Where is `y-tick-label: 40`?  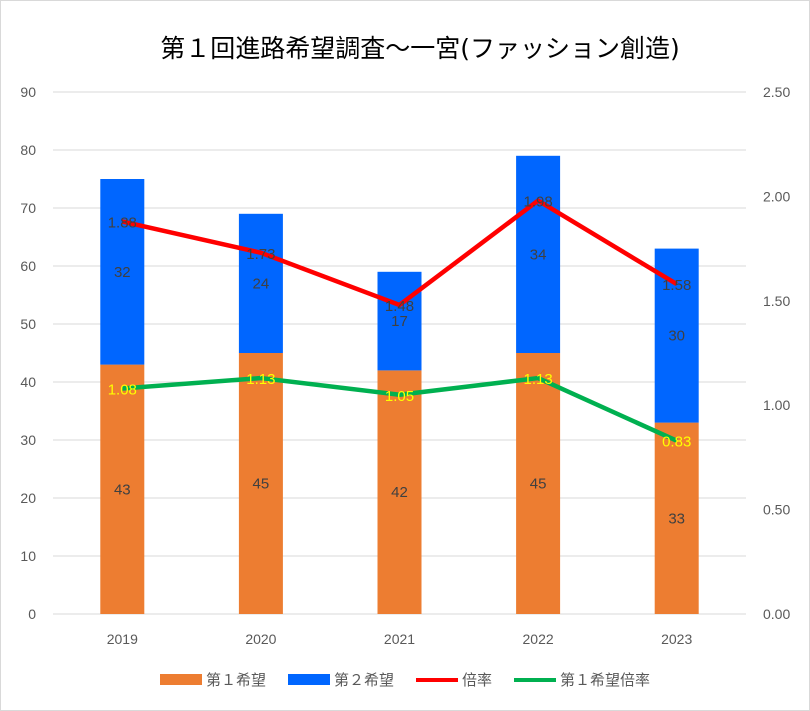 y-tick-label: 40 is located at coordinates (28, 382).